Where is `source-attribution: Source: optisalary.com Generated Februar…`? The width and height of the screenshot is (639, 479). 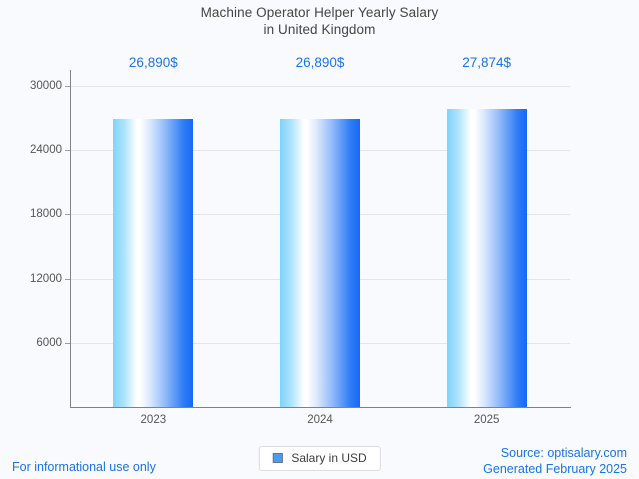 source-attribution: Source: optisalary.com Generated Februar… is located at coordinates (555, 461).